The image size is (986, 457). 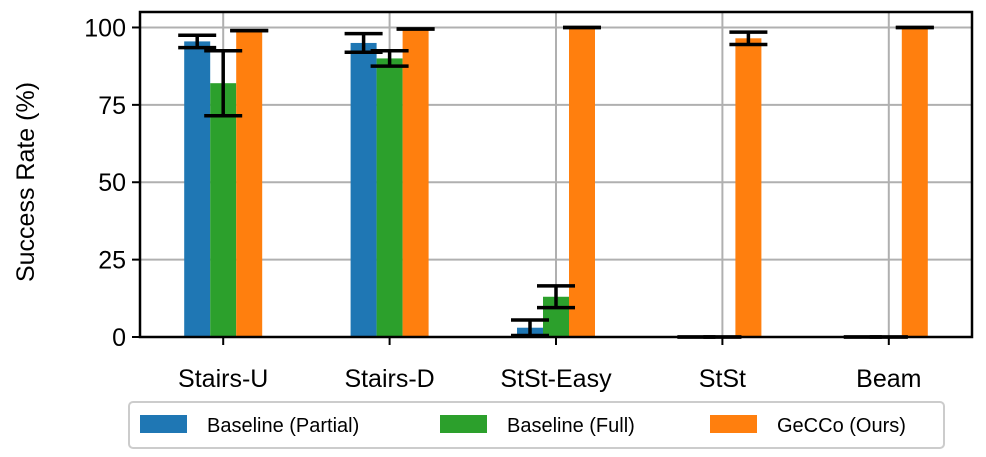 I want to click on y-tick-label: 0, so click(x=119, y=338).